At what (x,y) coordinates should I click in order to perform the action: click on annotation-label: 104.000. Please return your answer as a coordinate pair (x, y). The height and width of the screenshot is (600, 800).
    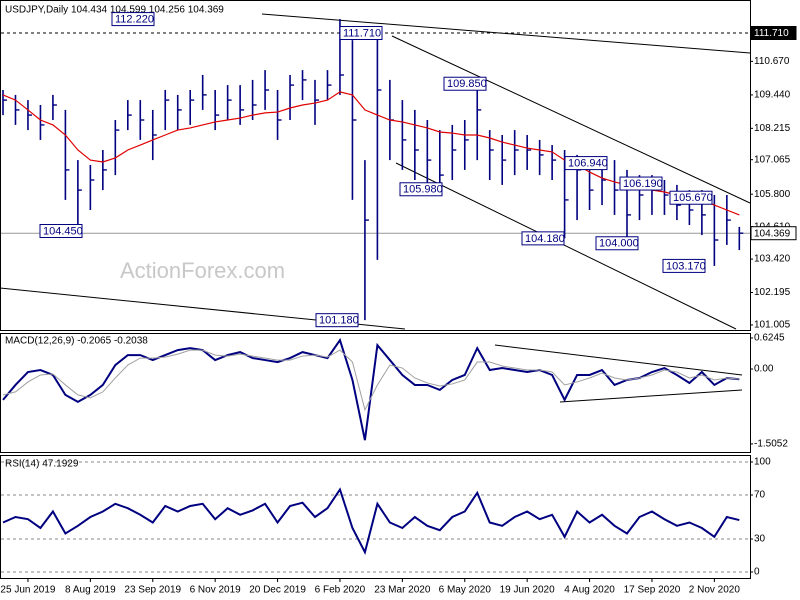
    Looking at the image, I should click on (619, 244).